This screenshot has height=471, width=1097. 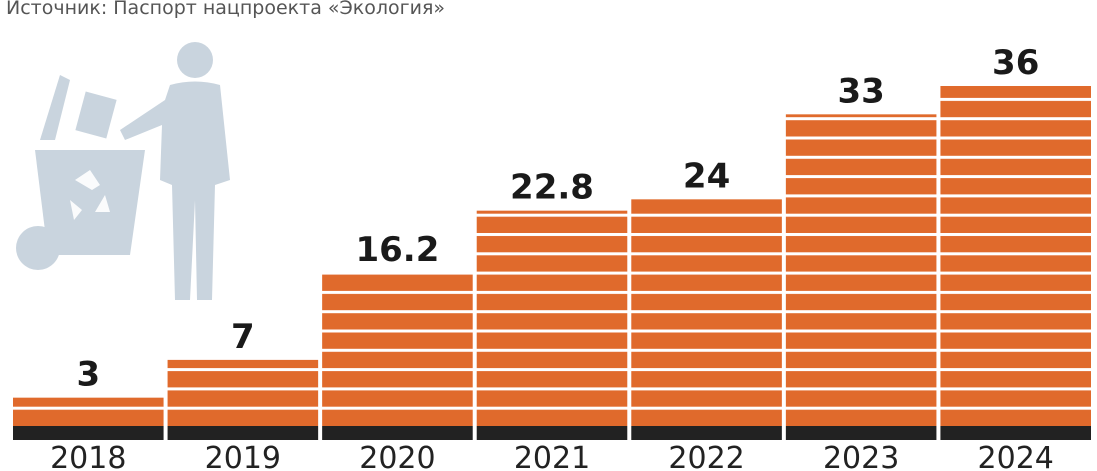 I want to click on x-tick-label: 2018, so click(x=88, y=456).